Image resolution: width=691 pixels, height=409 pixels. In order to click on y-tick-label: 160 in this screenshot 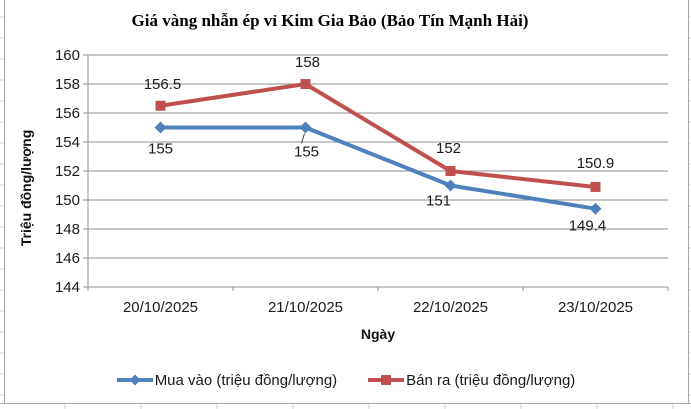, I will do `click(67, 55)`.